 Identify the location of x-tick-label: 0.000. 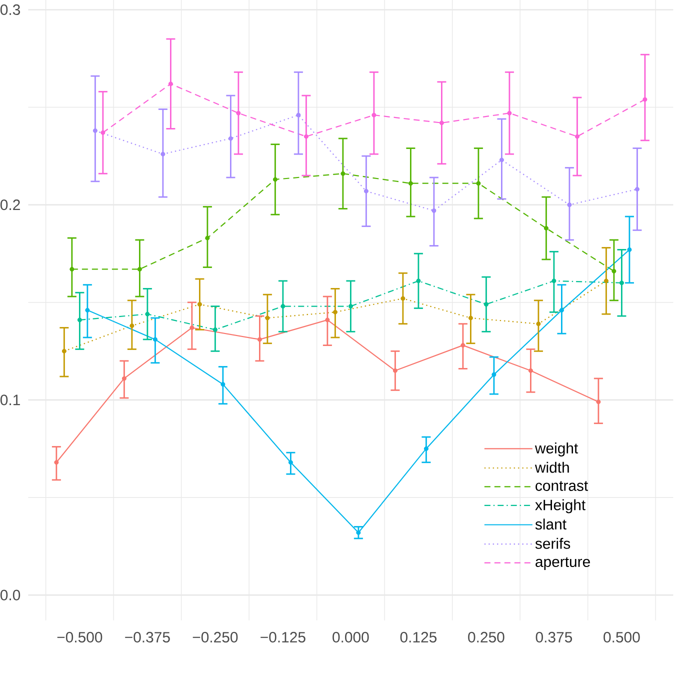
(350, 637).